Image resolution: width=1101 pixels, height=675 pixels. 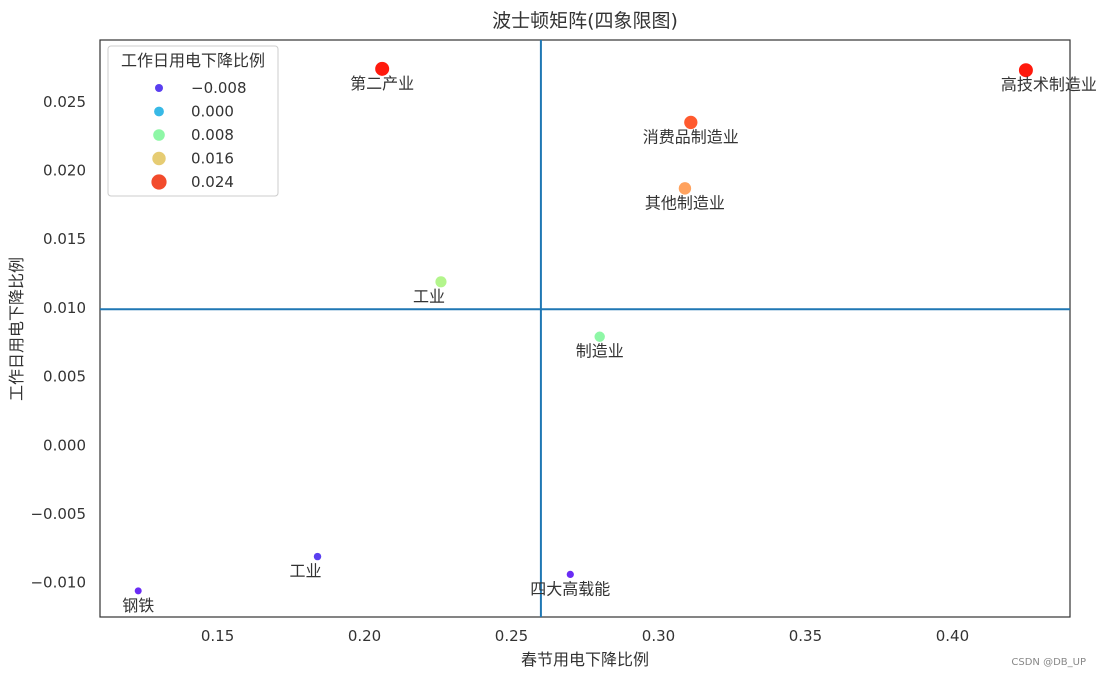 I want to click on y-tick-label: −0.010, so click(x=58, y=583).